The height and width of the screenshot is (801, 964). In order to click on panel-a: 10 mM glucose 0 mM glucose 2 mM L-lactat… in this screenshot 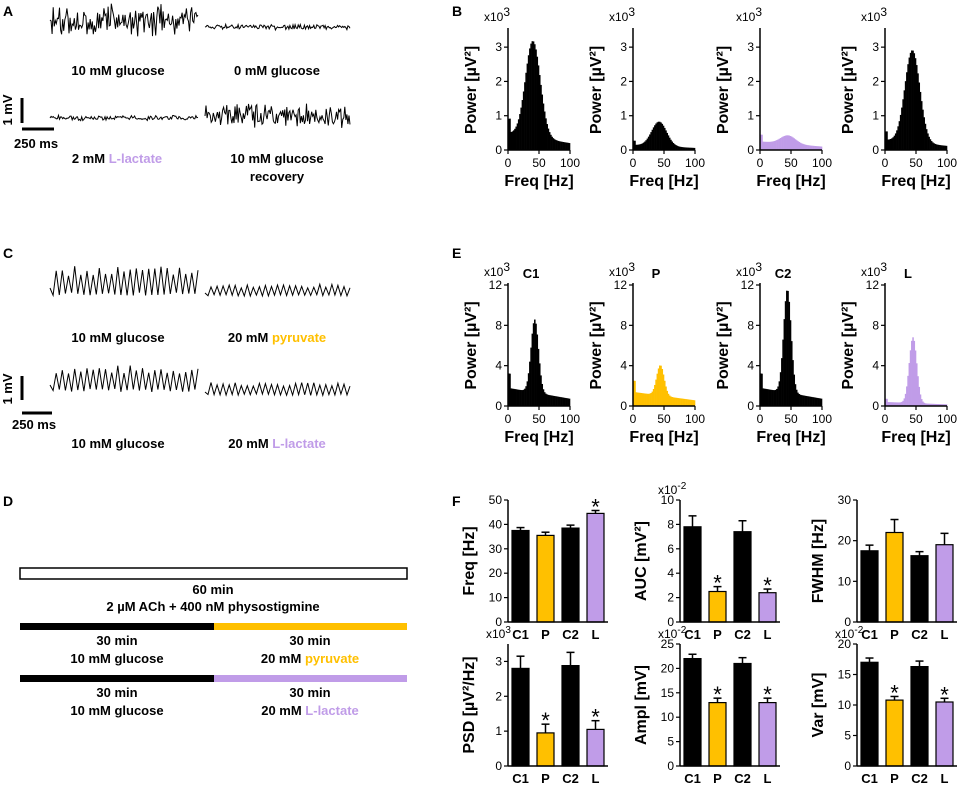, I will do `click(175, 93)`.